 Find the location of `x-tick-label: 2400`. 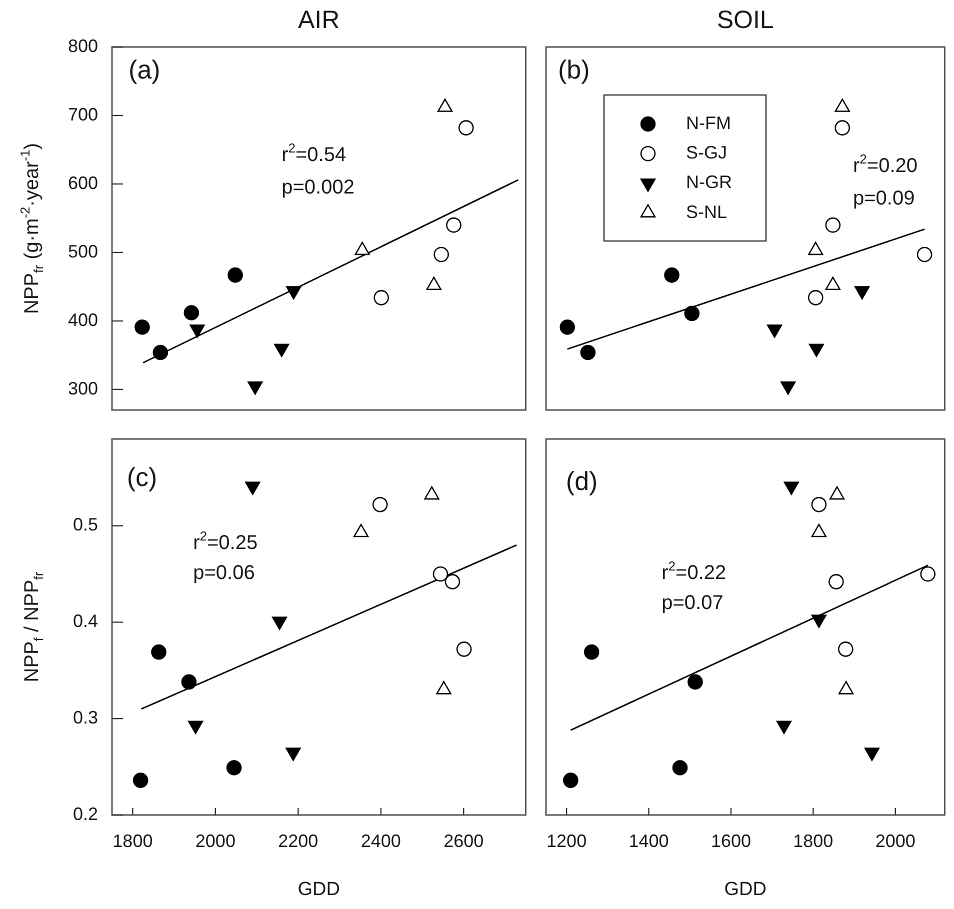

x-tick-label: 2400 is located at coordinates (380, 840).